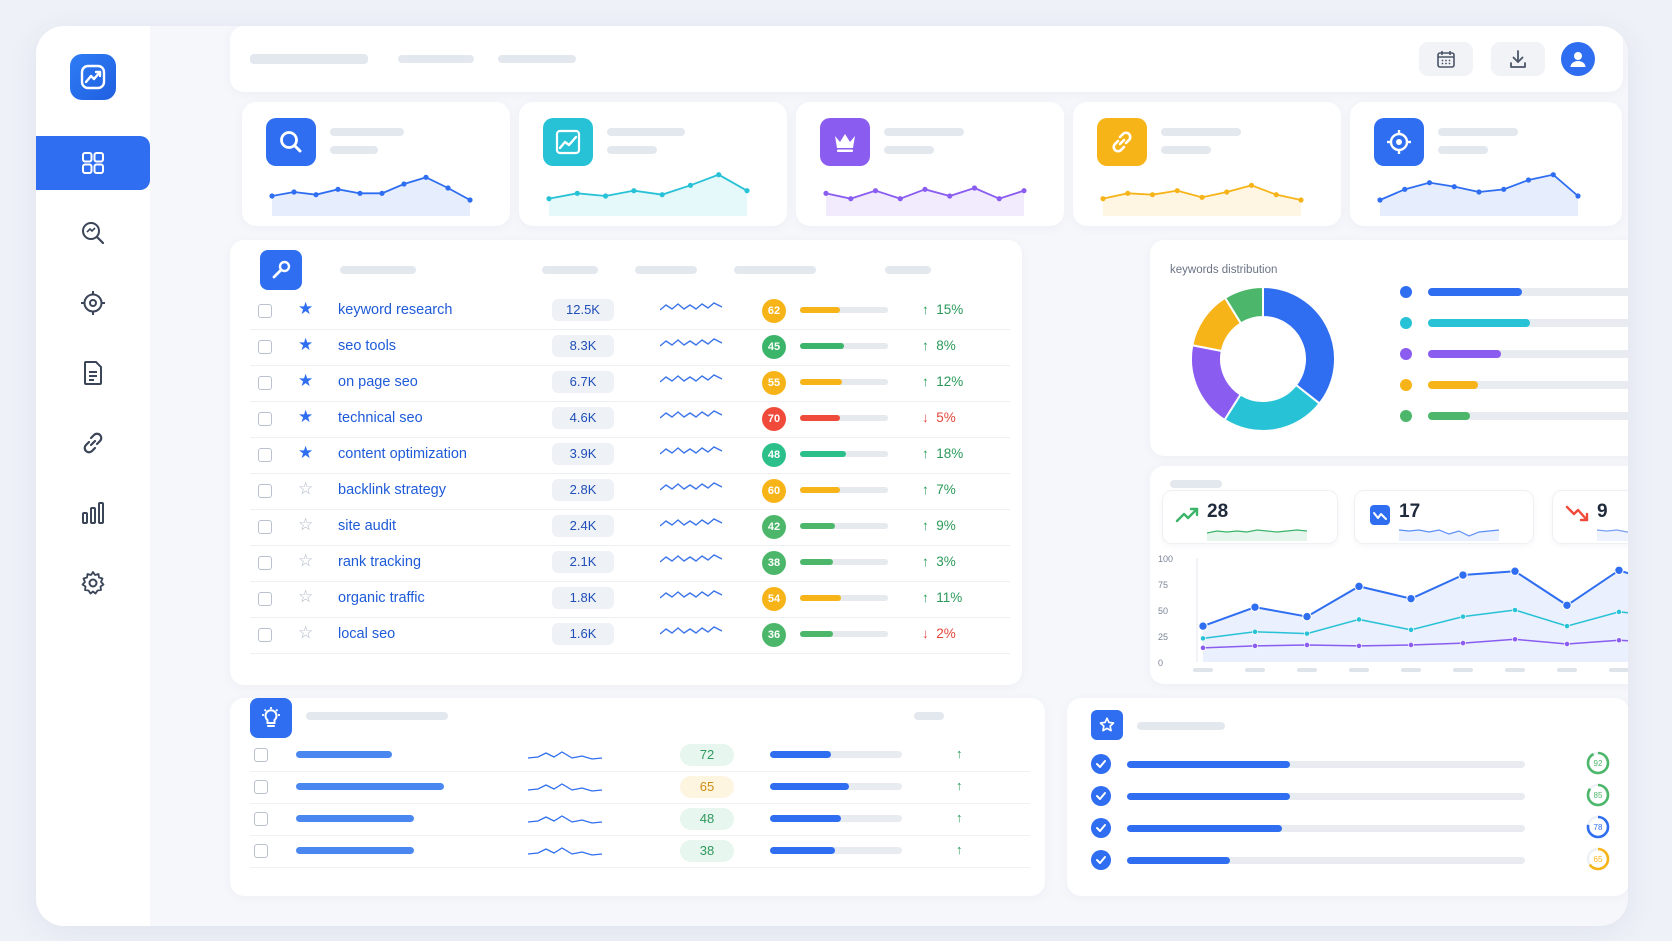  I want to click on column-header-keyword, so click(378, 270).